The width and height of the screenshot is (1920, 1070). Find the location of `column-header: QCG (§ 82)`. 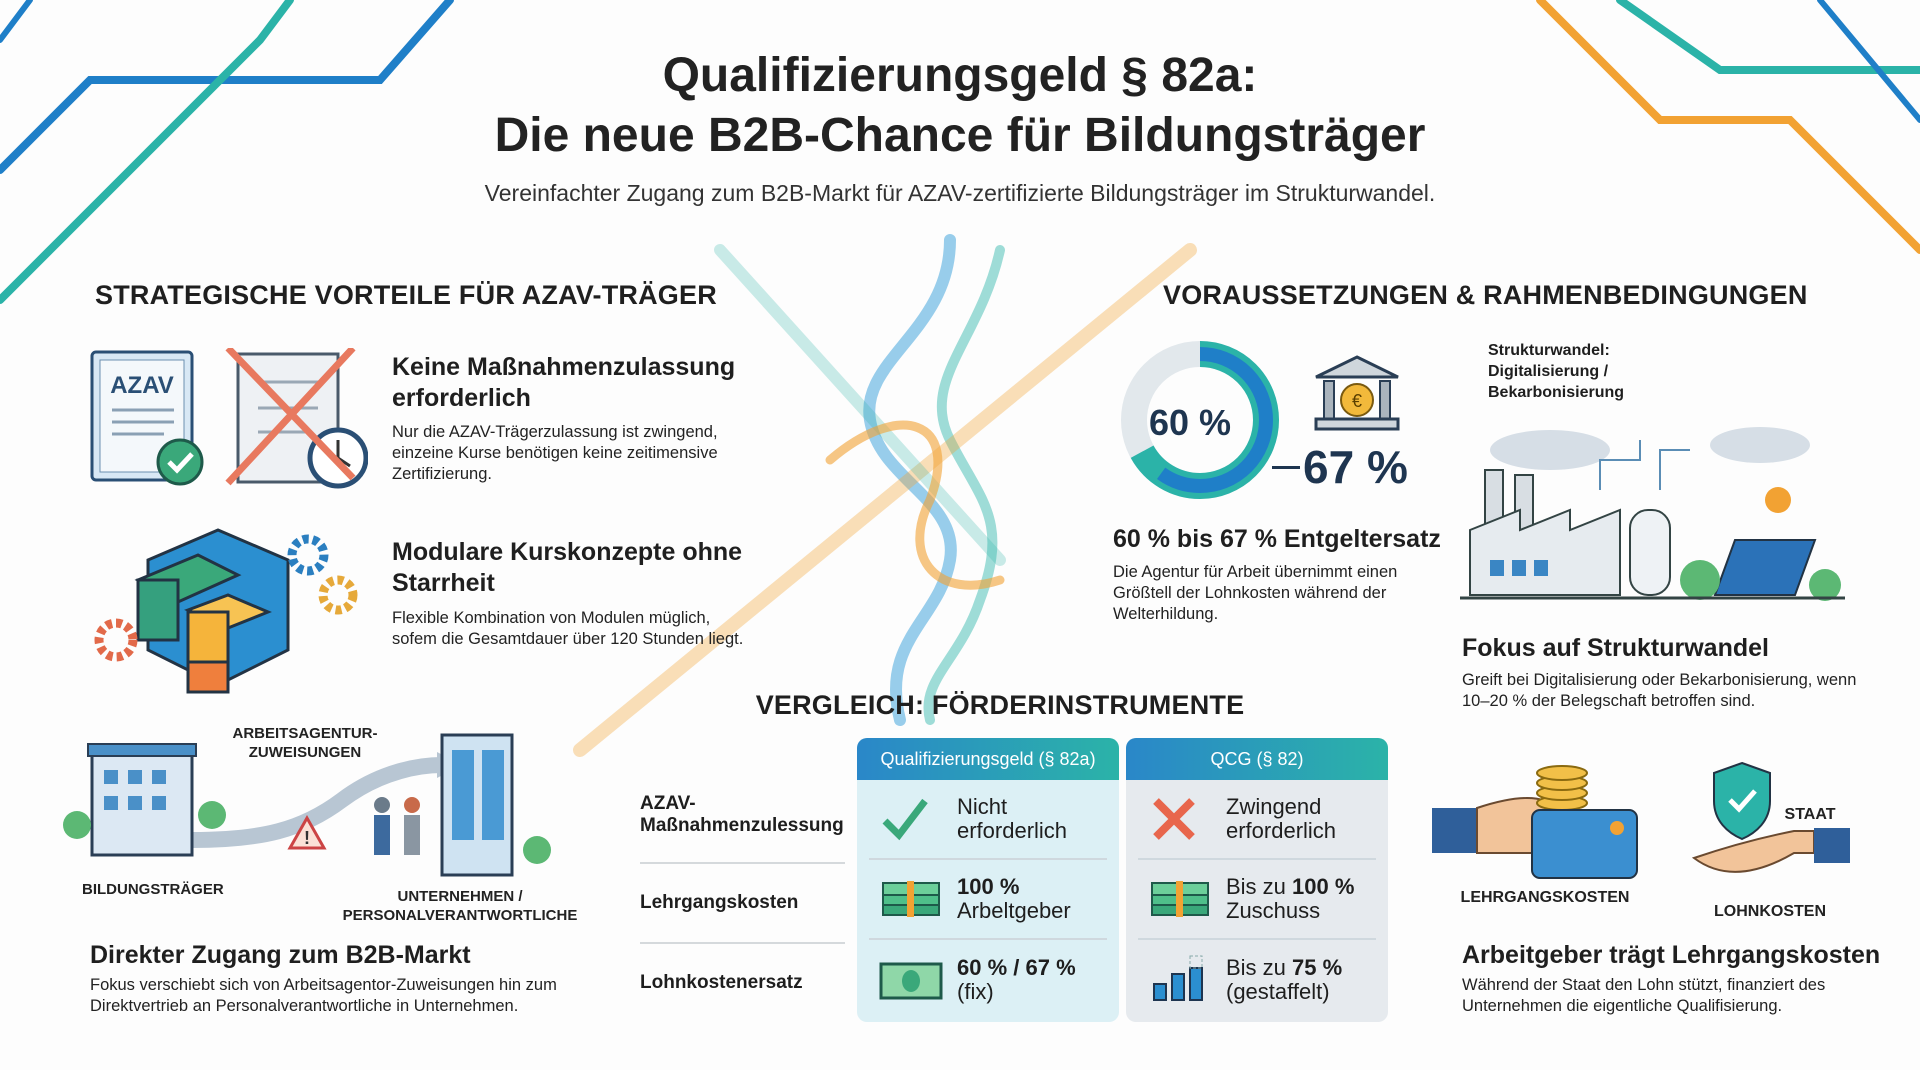

column-header: QCG (§ 82) is located at coordinates (1257, 759).